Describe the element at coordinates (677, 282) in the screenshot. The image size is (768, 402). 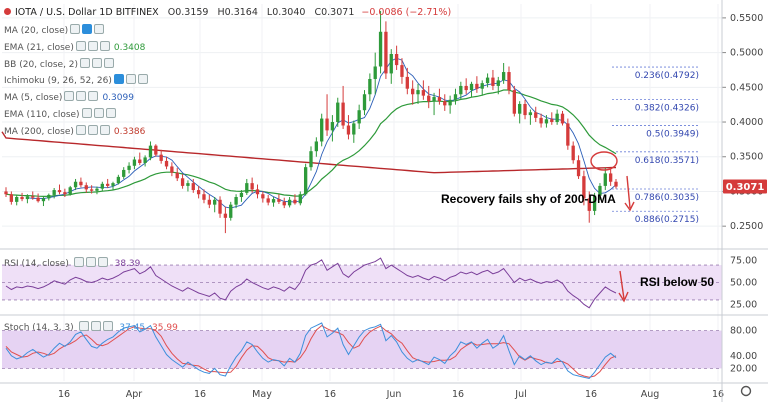
I see `rsi-annotation: RSI below 50` at that location.